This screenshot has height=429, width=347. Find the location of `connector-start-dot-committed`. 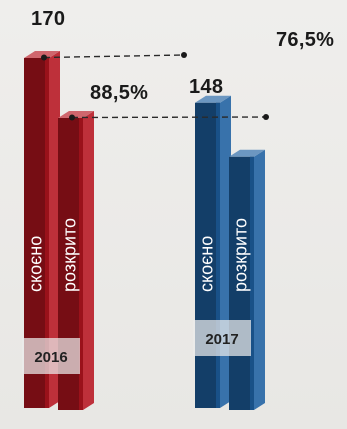

connector-start-dot-committed is located at coordinates (44, 57).